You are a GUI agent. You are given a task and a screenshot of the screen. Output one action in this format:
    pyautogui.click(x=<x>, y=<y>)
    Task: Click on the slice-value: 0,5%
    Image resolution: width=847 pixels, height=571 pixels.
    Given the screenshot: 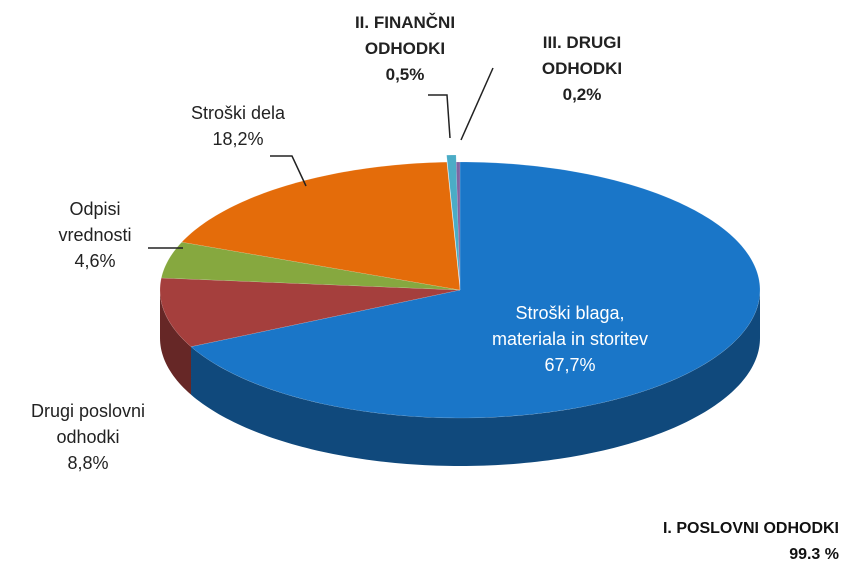 What is the action you would take?
    pyautogui.click(x=405, y=74)
    